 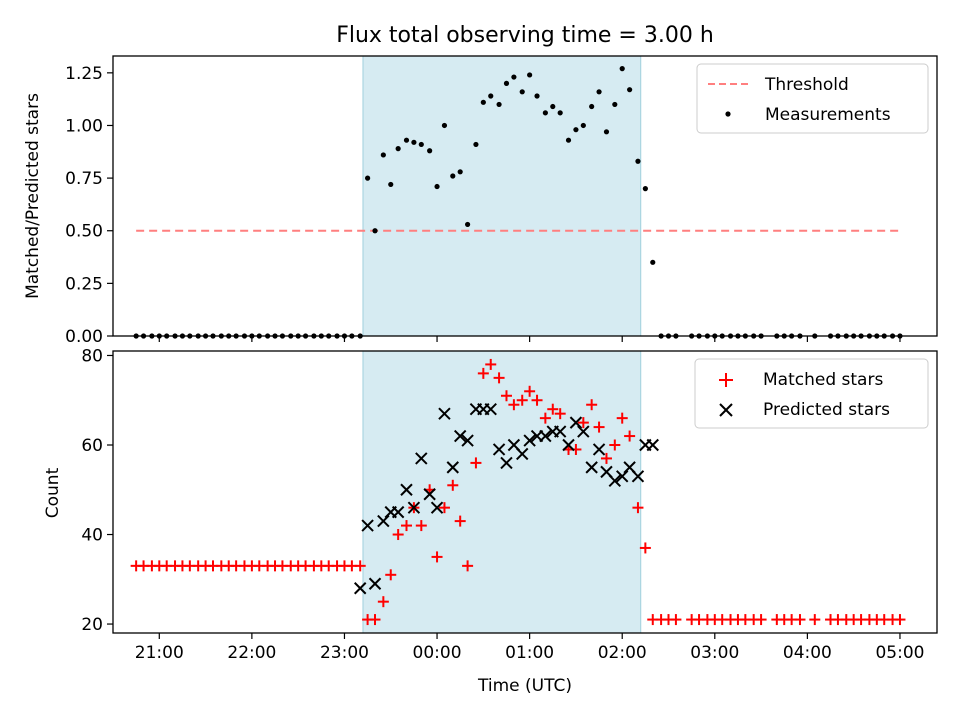 What do you see at coordinates (899, 653) in the screenshot?
I see `x-tick-label: 05:00` at bounding box center [899, 653].